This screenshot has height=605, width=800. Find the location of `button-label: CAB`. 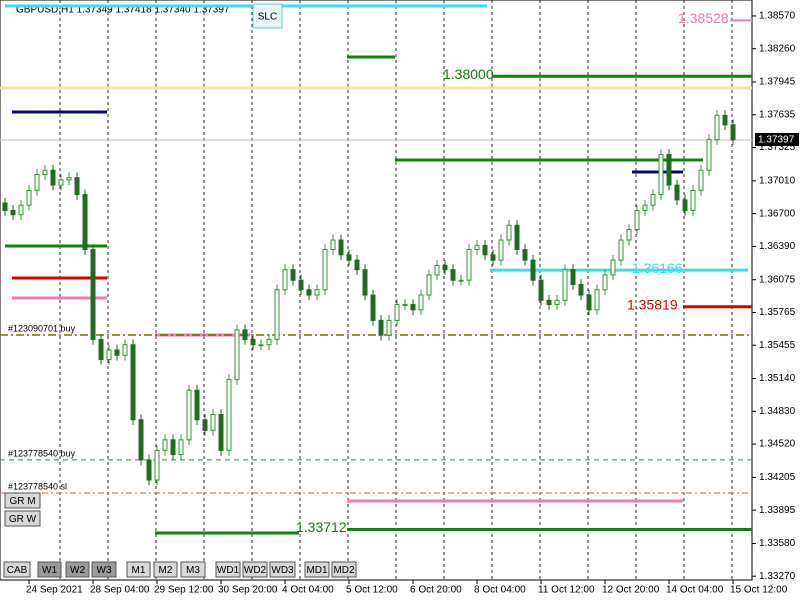

button-label: CAB is located at coordinates (17, 570).